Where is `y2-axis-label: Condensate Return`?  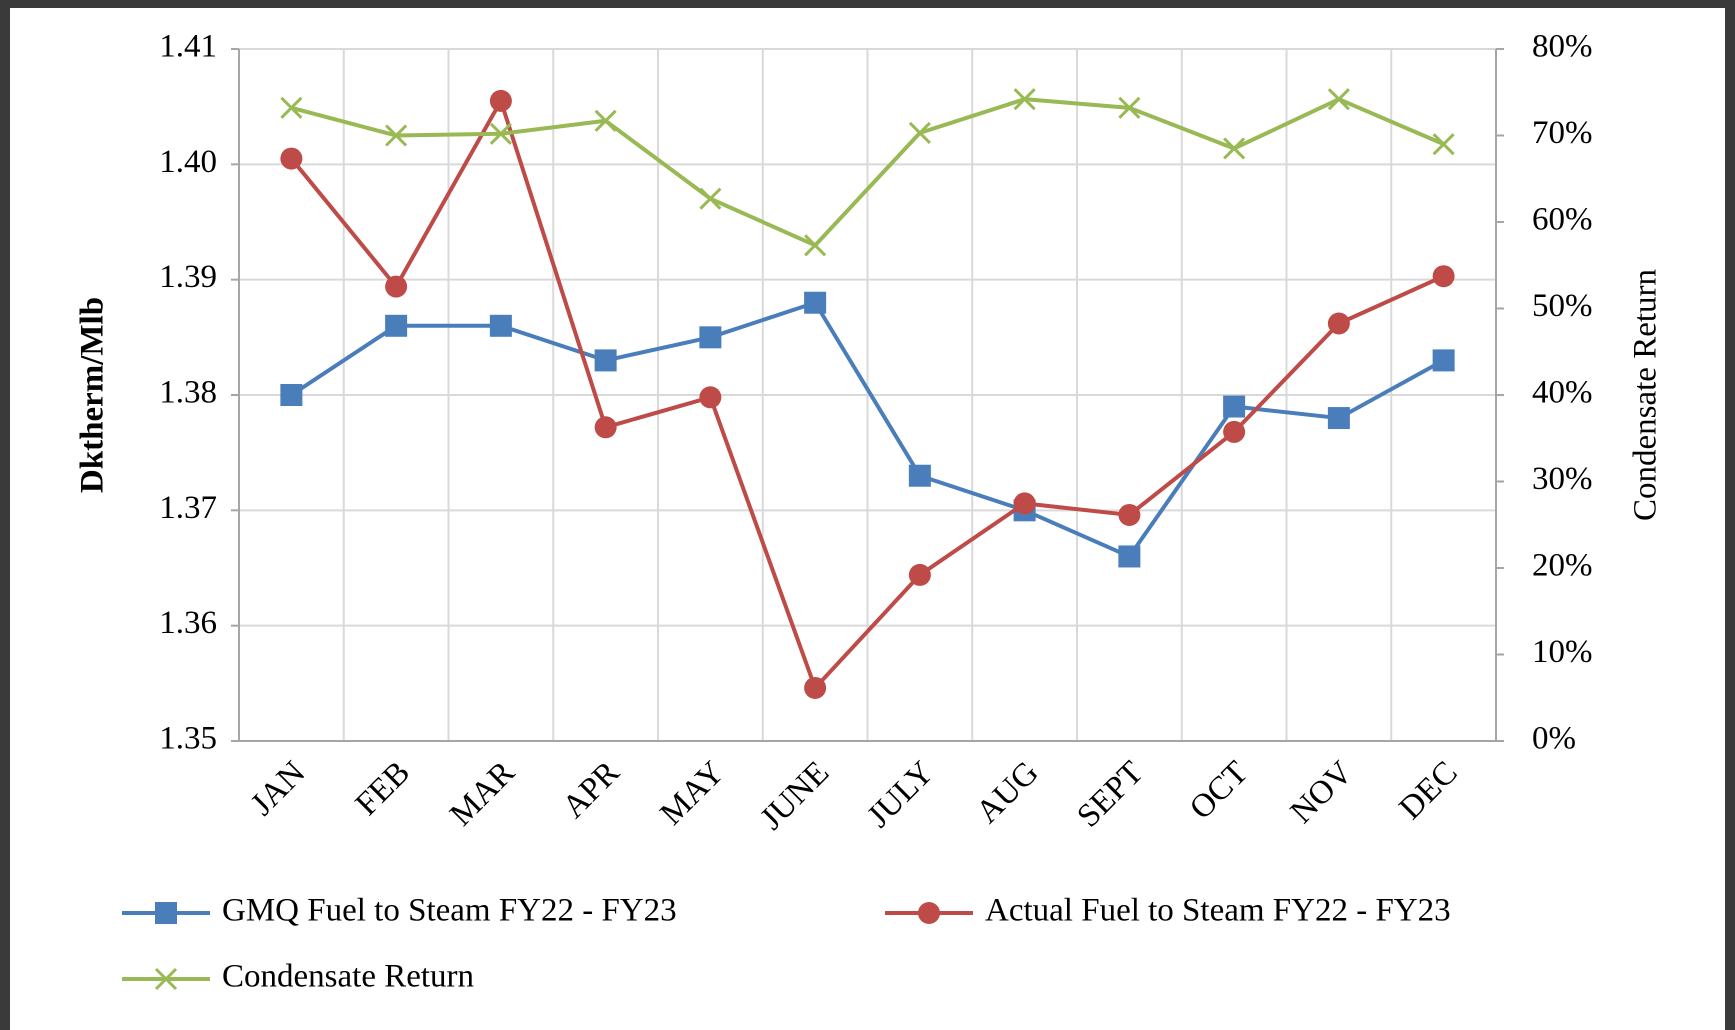 y2-axis-label: Condensate Return is located at coordinates (1646, 395).